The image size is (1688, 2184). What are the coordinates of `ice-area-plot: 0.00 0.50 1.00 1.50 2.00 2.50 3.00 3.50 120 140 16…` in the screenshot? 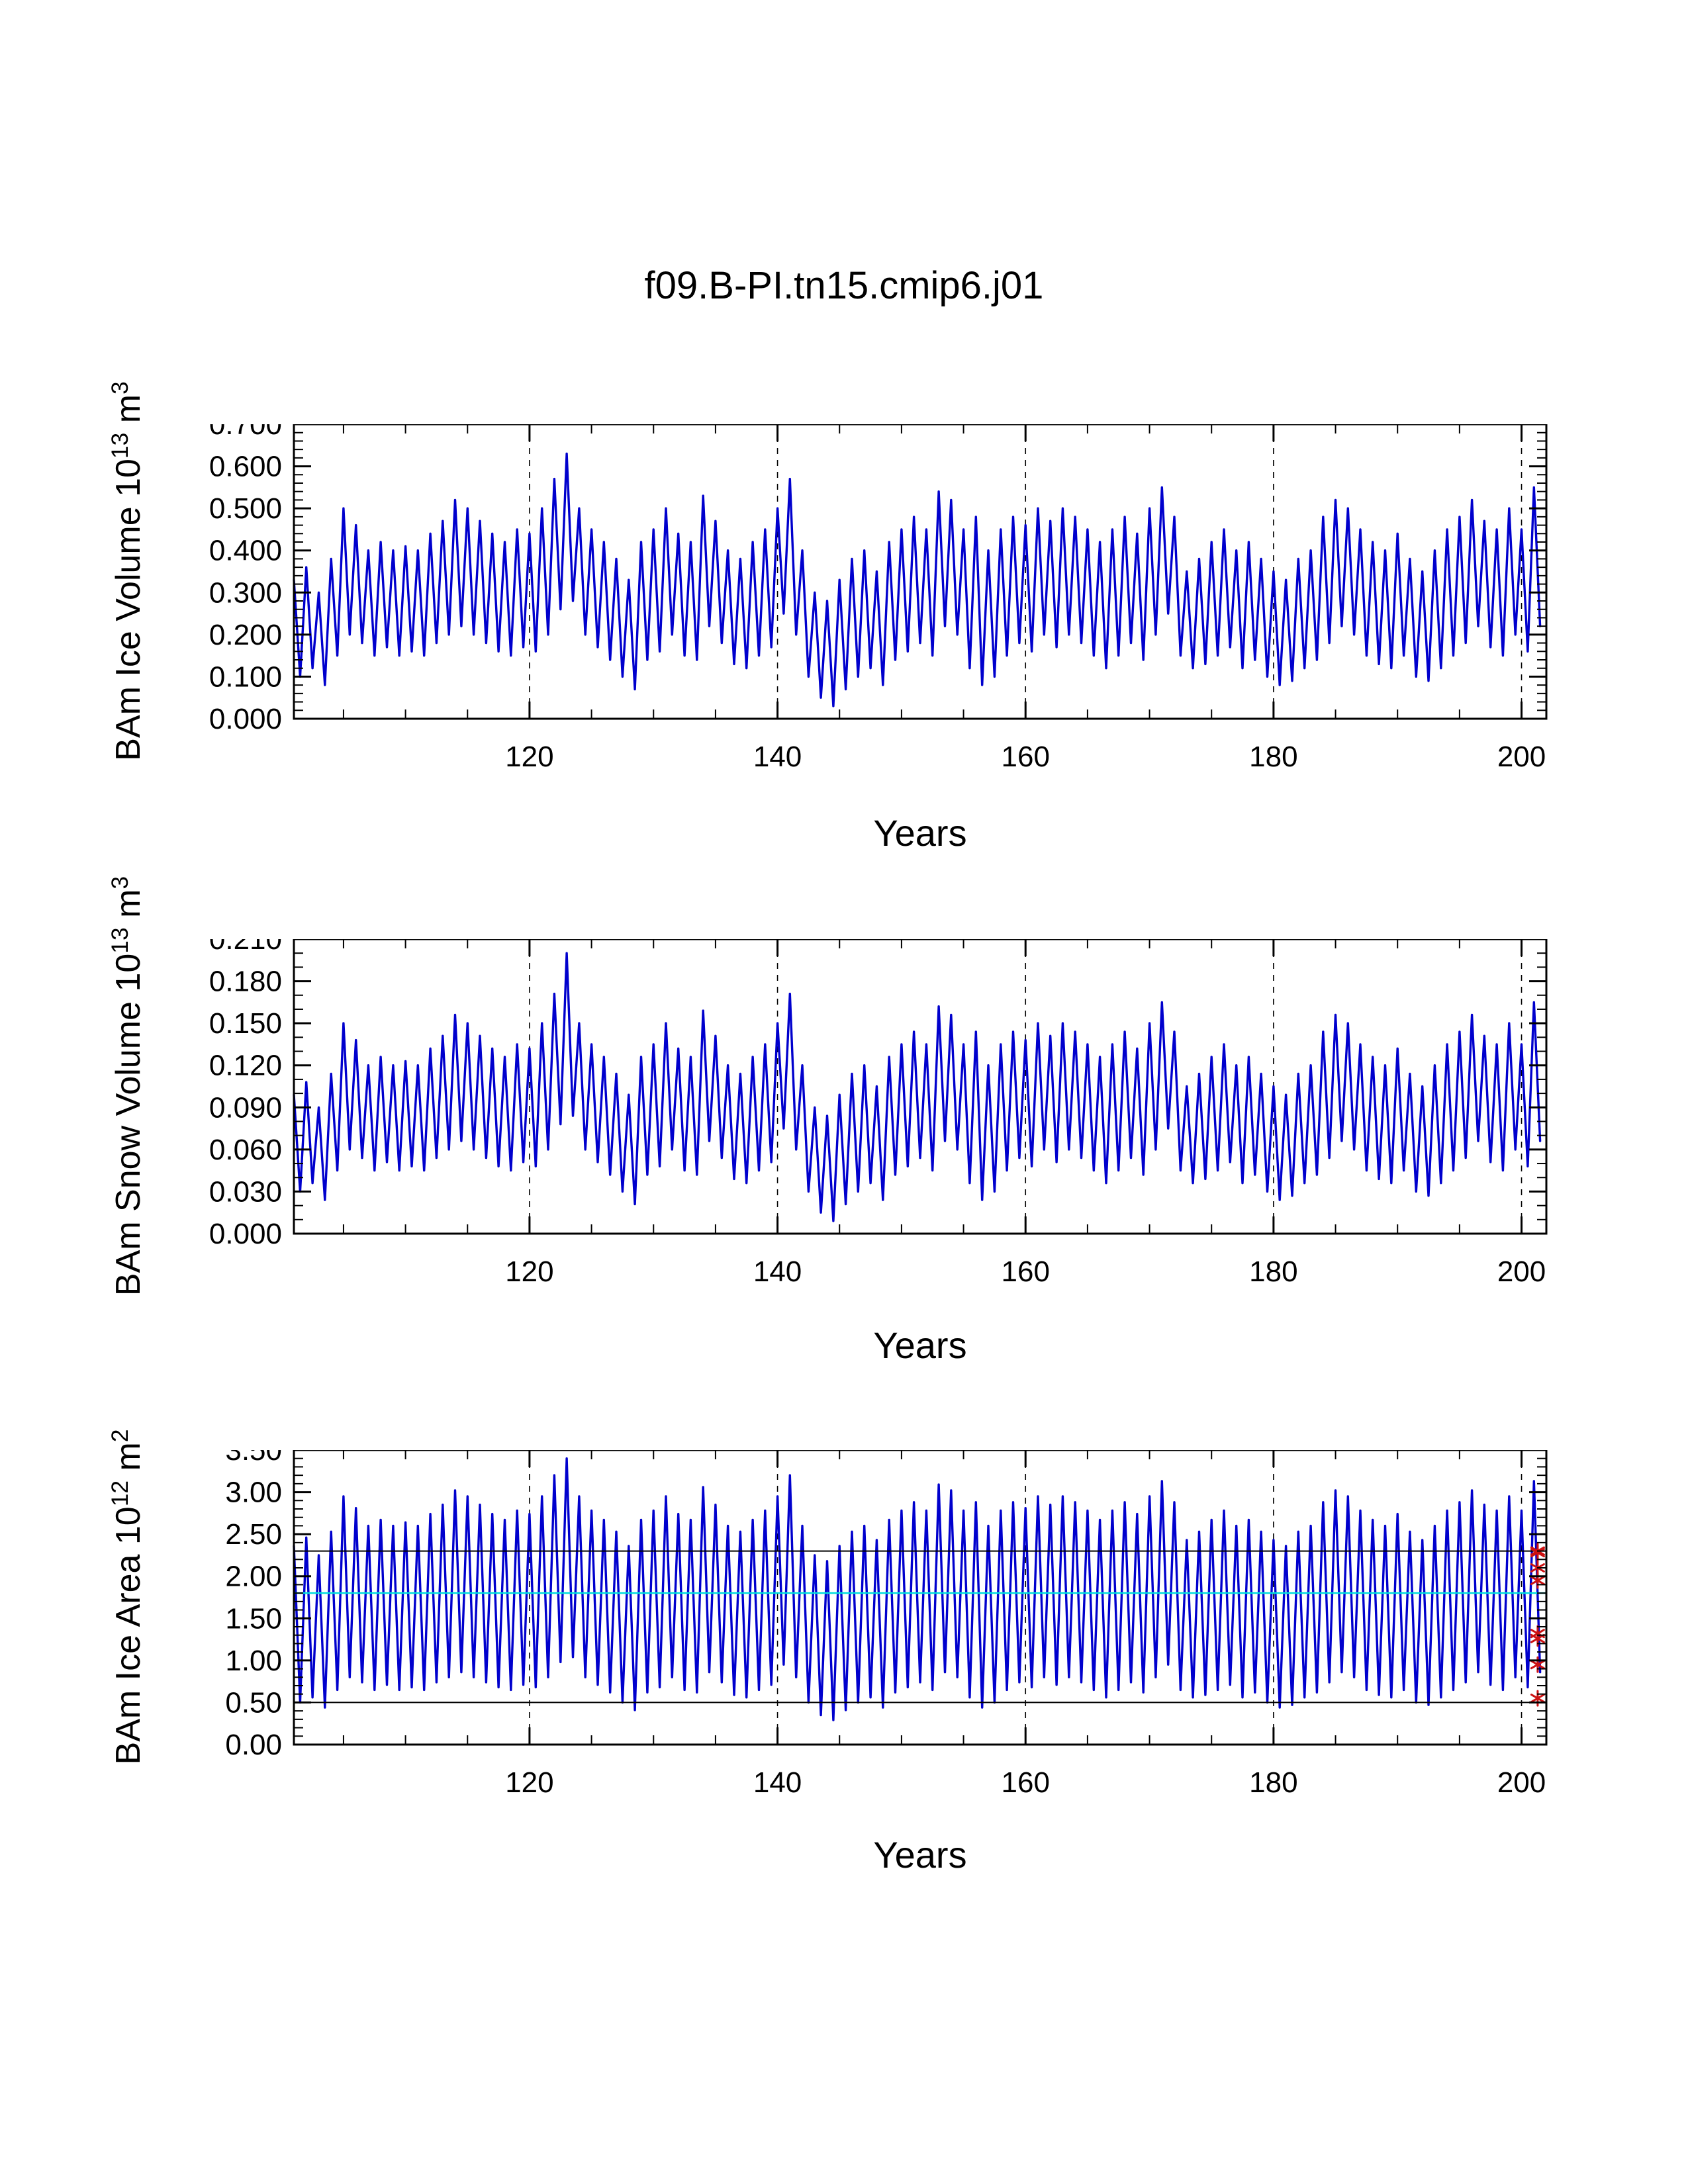 It's located at (886, 1624).